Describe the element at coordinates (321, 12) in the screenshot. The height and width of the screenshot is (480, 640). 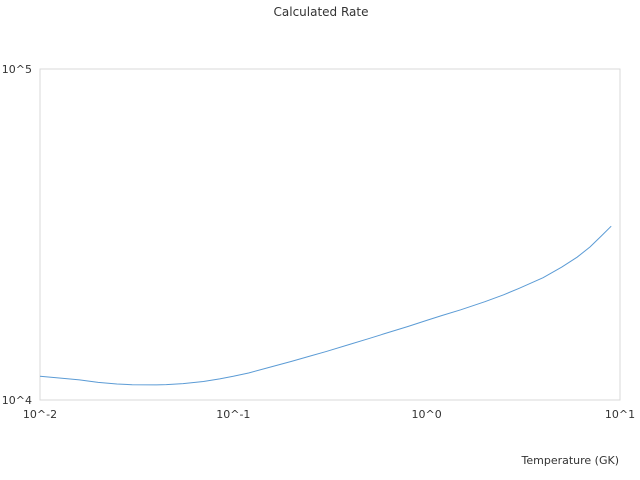
I see `chart-title: Calculated Rate` at that location.